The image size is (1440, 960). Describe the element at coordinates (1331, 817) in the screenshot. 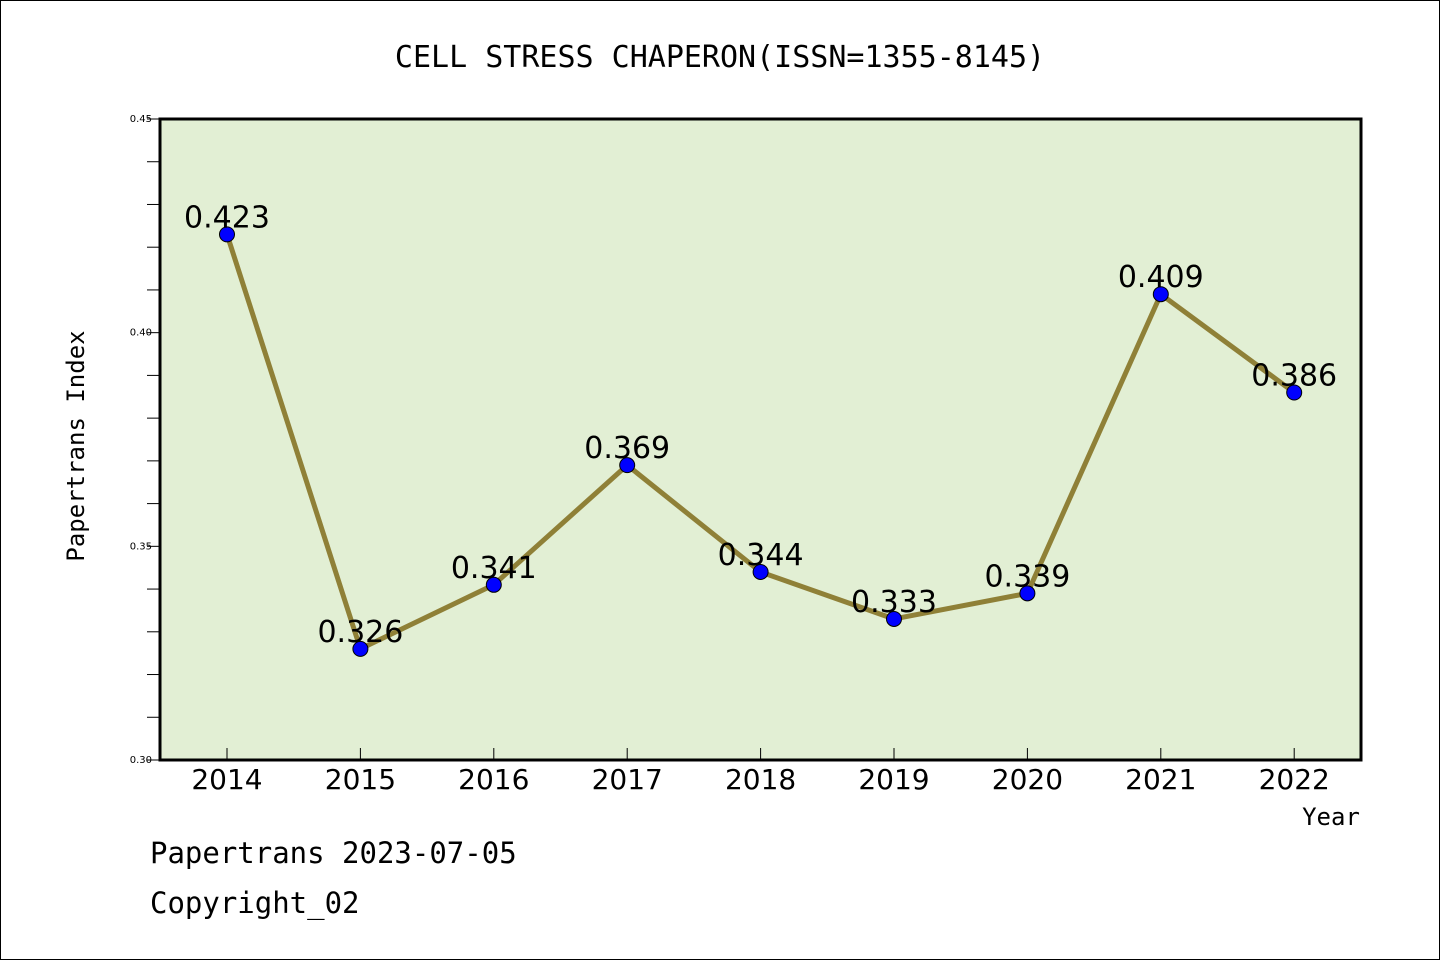

I see `x-axis-label: Year` at that location.